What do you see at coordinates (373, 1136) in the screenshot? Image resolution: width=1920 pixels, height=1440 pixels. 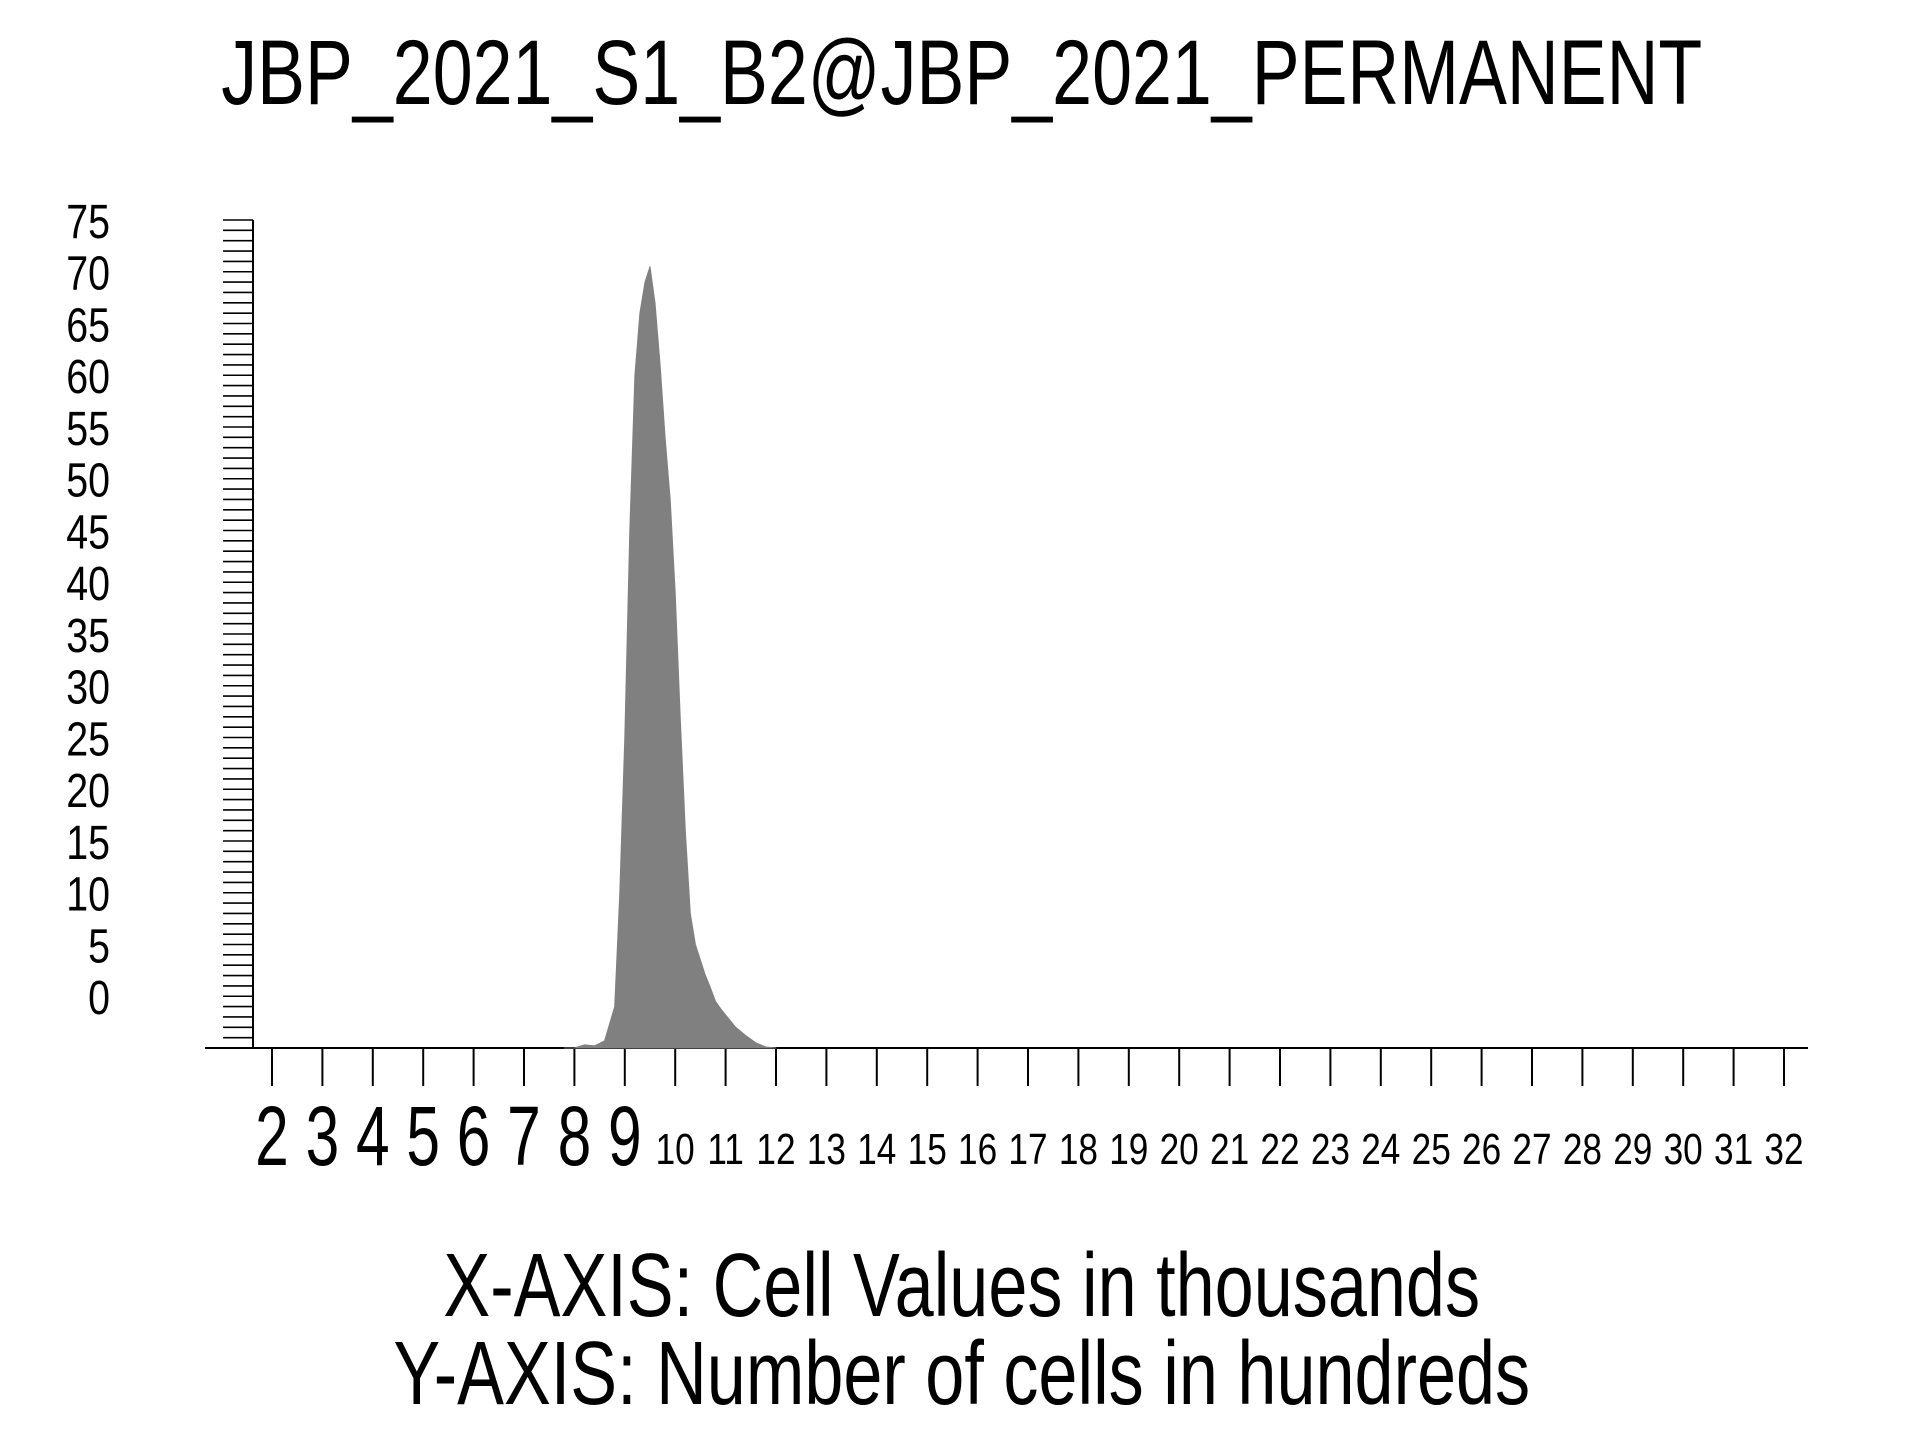 I see `x-tick-label: 4` at bounding box center [373, 1136].